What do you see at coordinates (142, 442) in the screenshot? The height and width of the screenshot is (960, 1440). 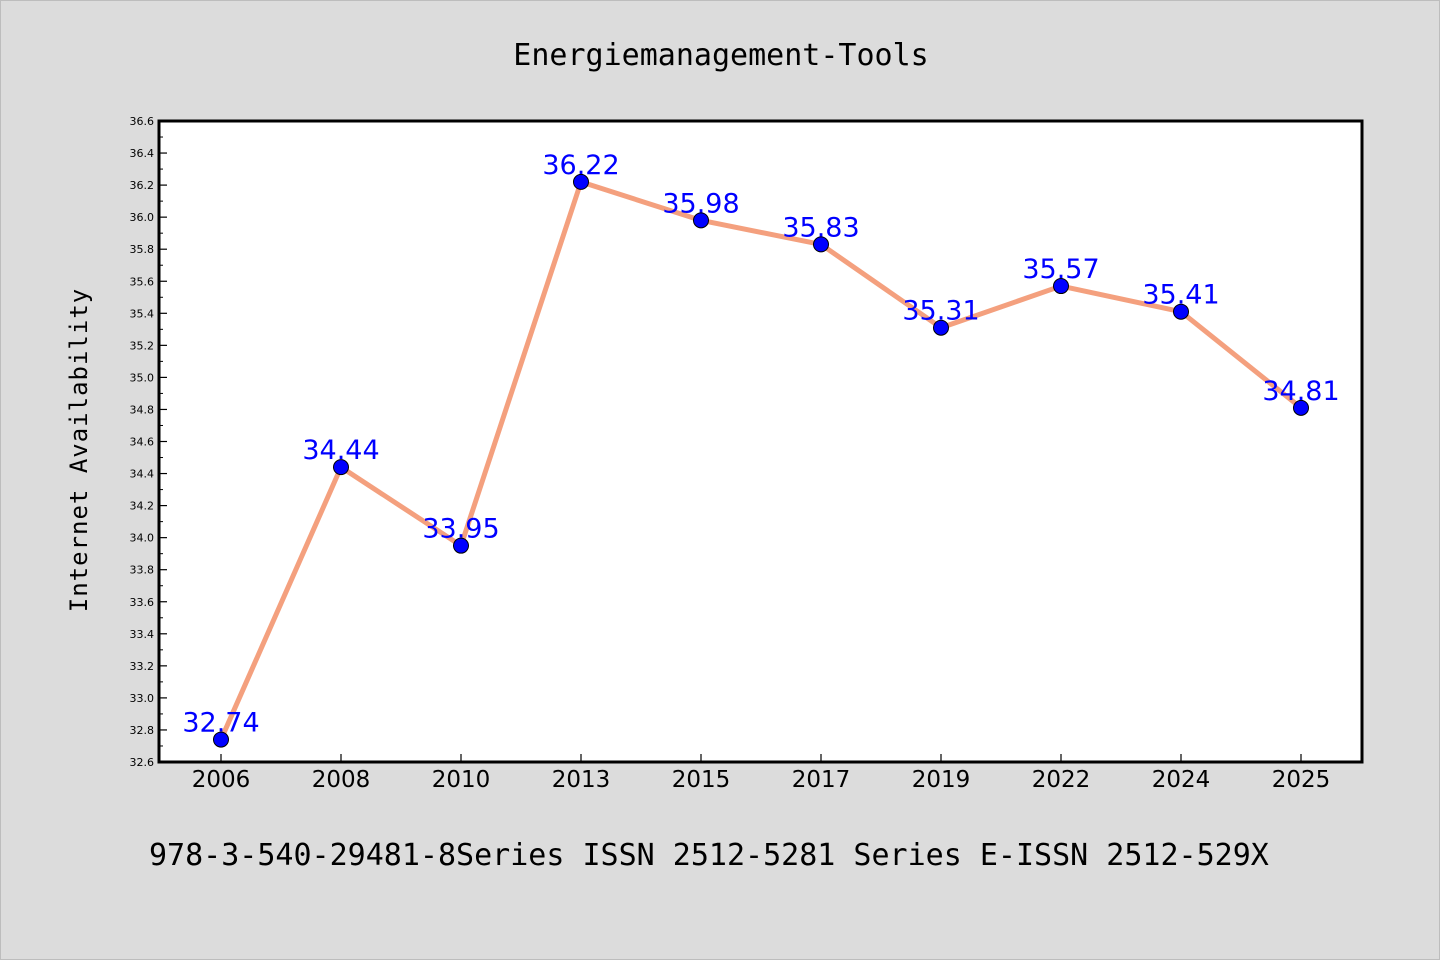 I see `y-tick-label: 34.6` at bounding box center [142, 442].